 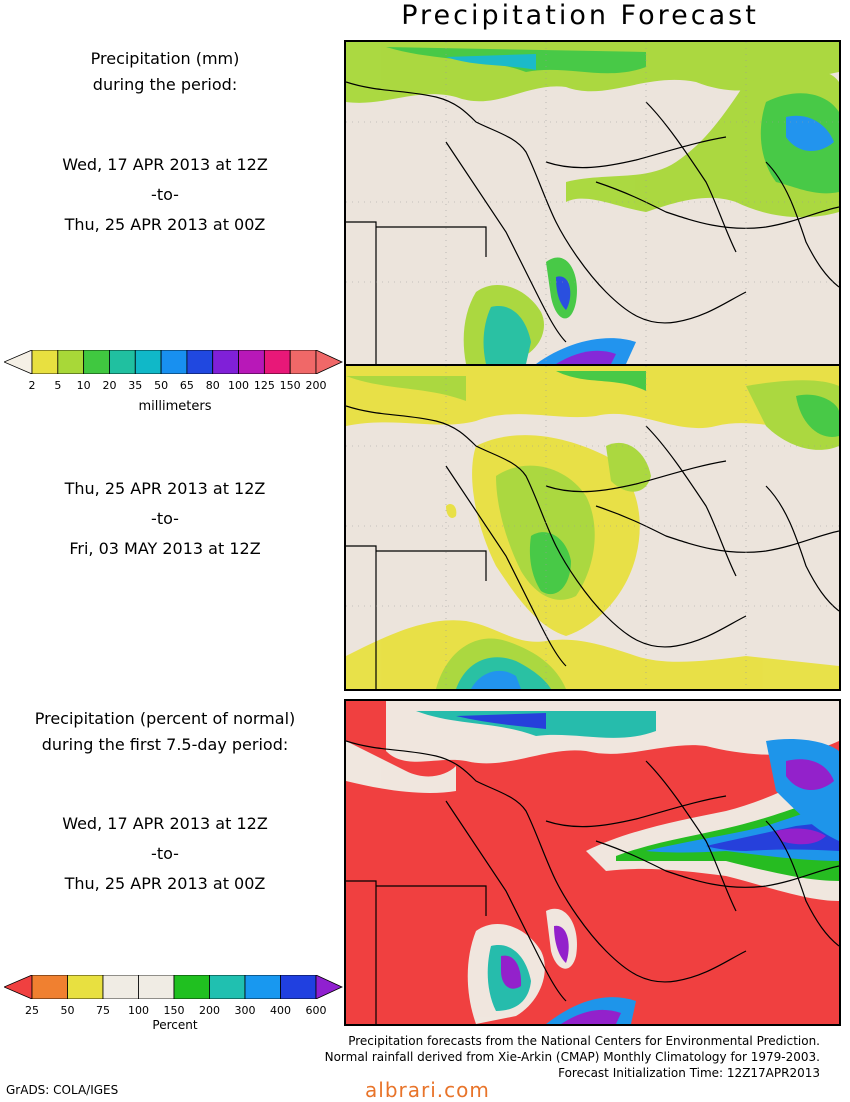 I want to click on panel2-end: Fri, 03 MAY 2013 at 12Z, so click(x=165, y=548).